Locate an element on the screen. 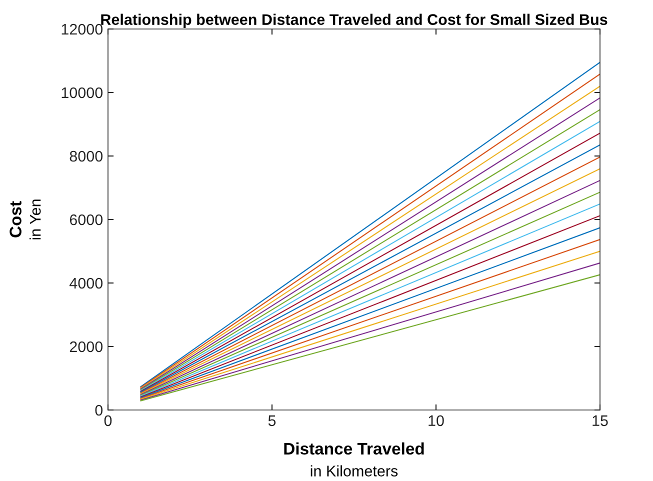 The image size is (653, 481). y-tick-label: 6000 is located at coordinates (86, 220).